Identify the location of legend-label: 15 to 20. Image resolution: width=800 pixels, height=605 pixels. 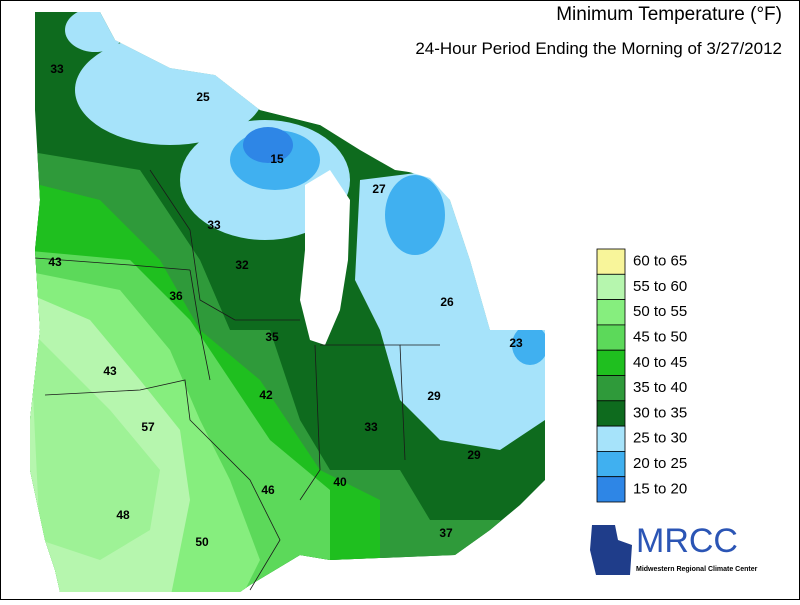
(660, 488).